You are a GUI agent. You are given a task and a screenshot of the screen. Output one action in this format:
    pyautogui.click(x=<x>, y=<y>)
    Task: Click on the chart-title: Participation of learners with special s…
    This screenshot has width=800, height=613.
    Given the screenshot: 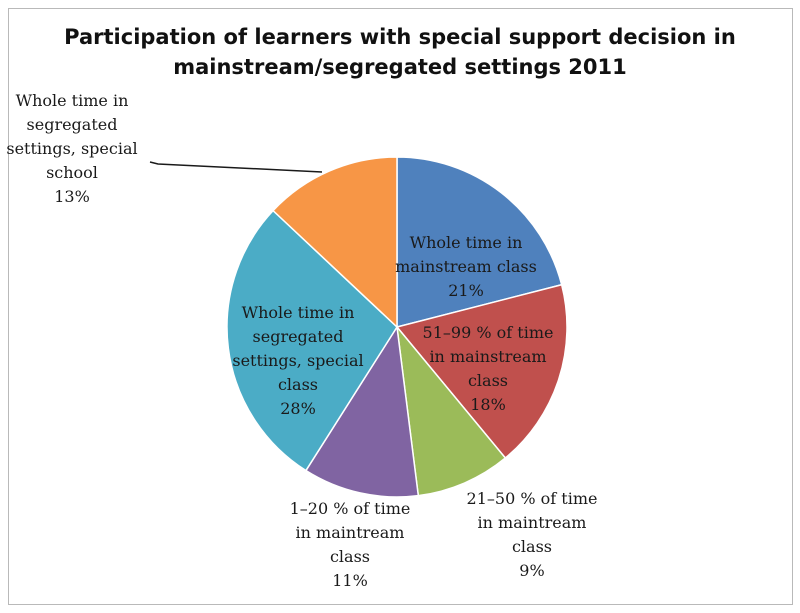 What is the action you would take?
    pyautogui.click(x=400, y=52)
    